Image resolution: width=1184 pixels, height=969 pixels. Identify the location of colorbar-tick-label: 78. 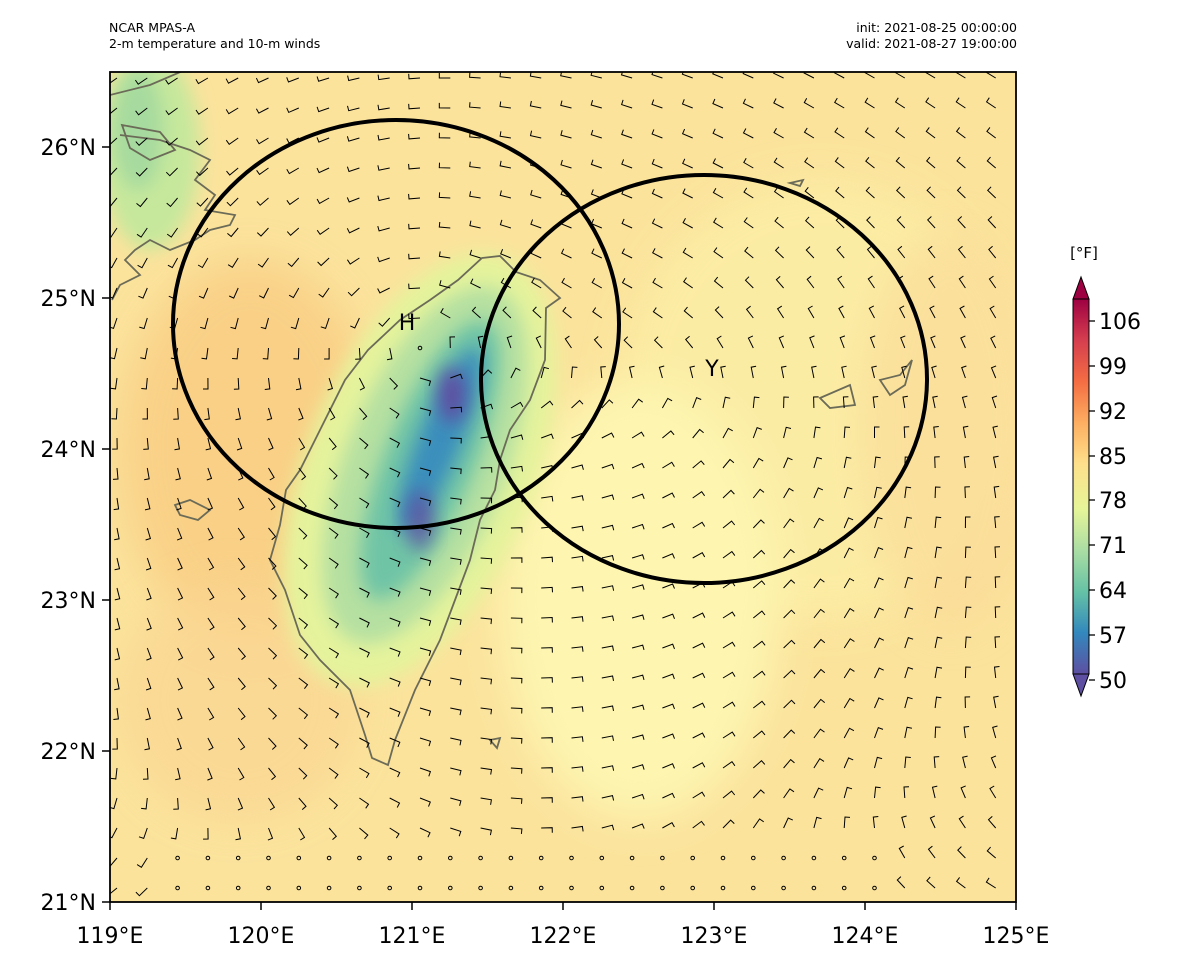
(1113, 501).